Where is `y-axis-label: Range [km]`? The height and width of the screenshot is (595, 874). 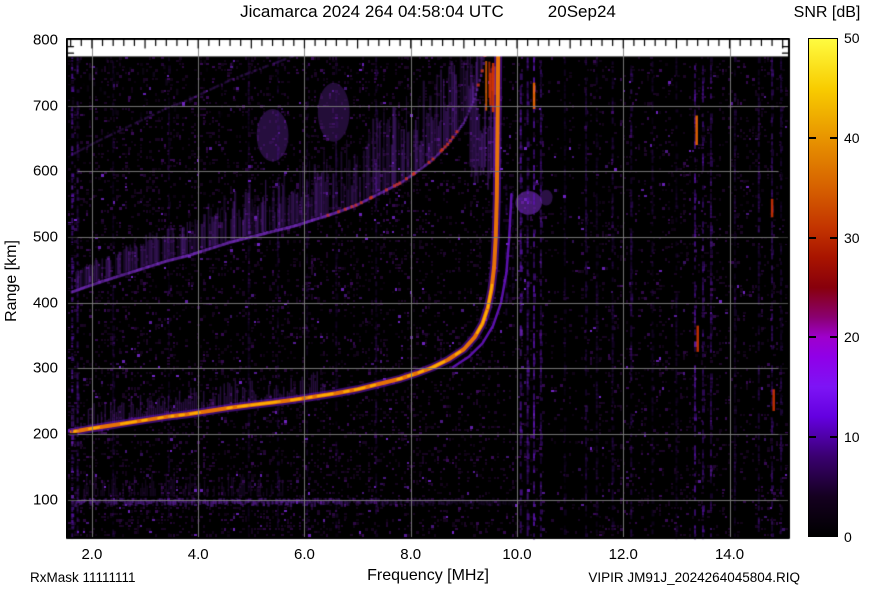 y-axis-label: Range [km] is located at coordinates (11, 281).